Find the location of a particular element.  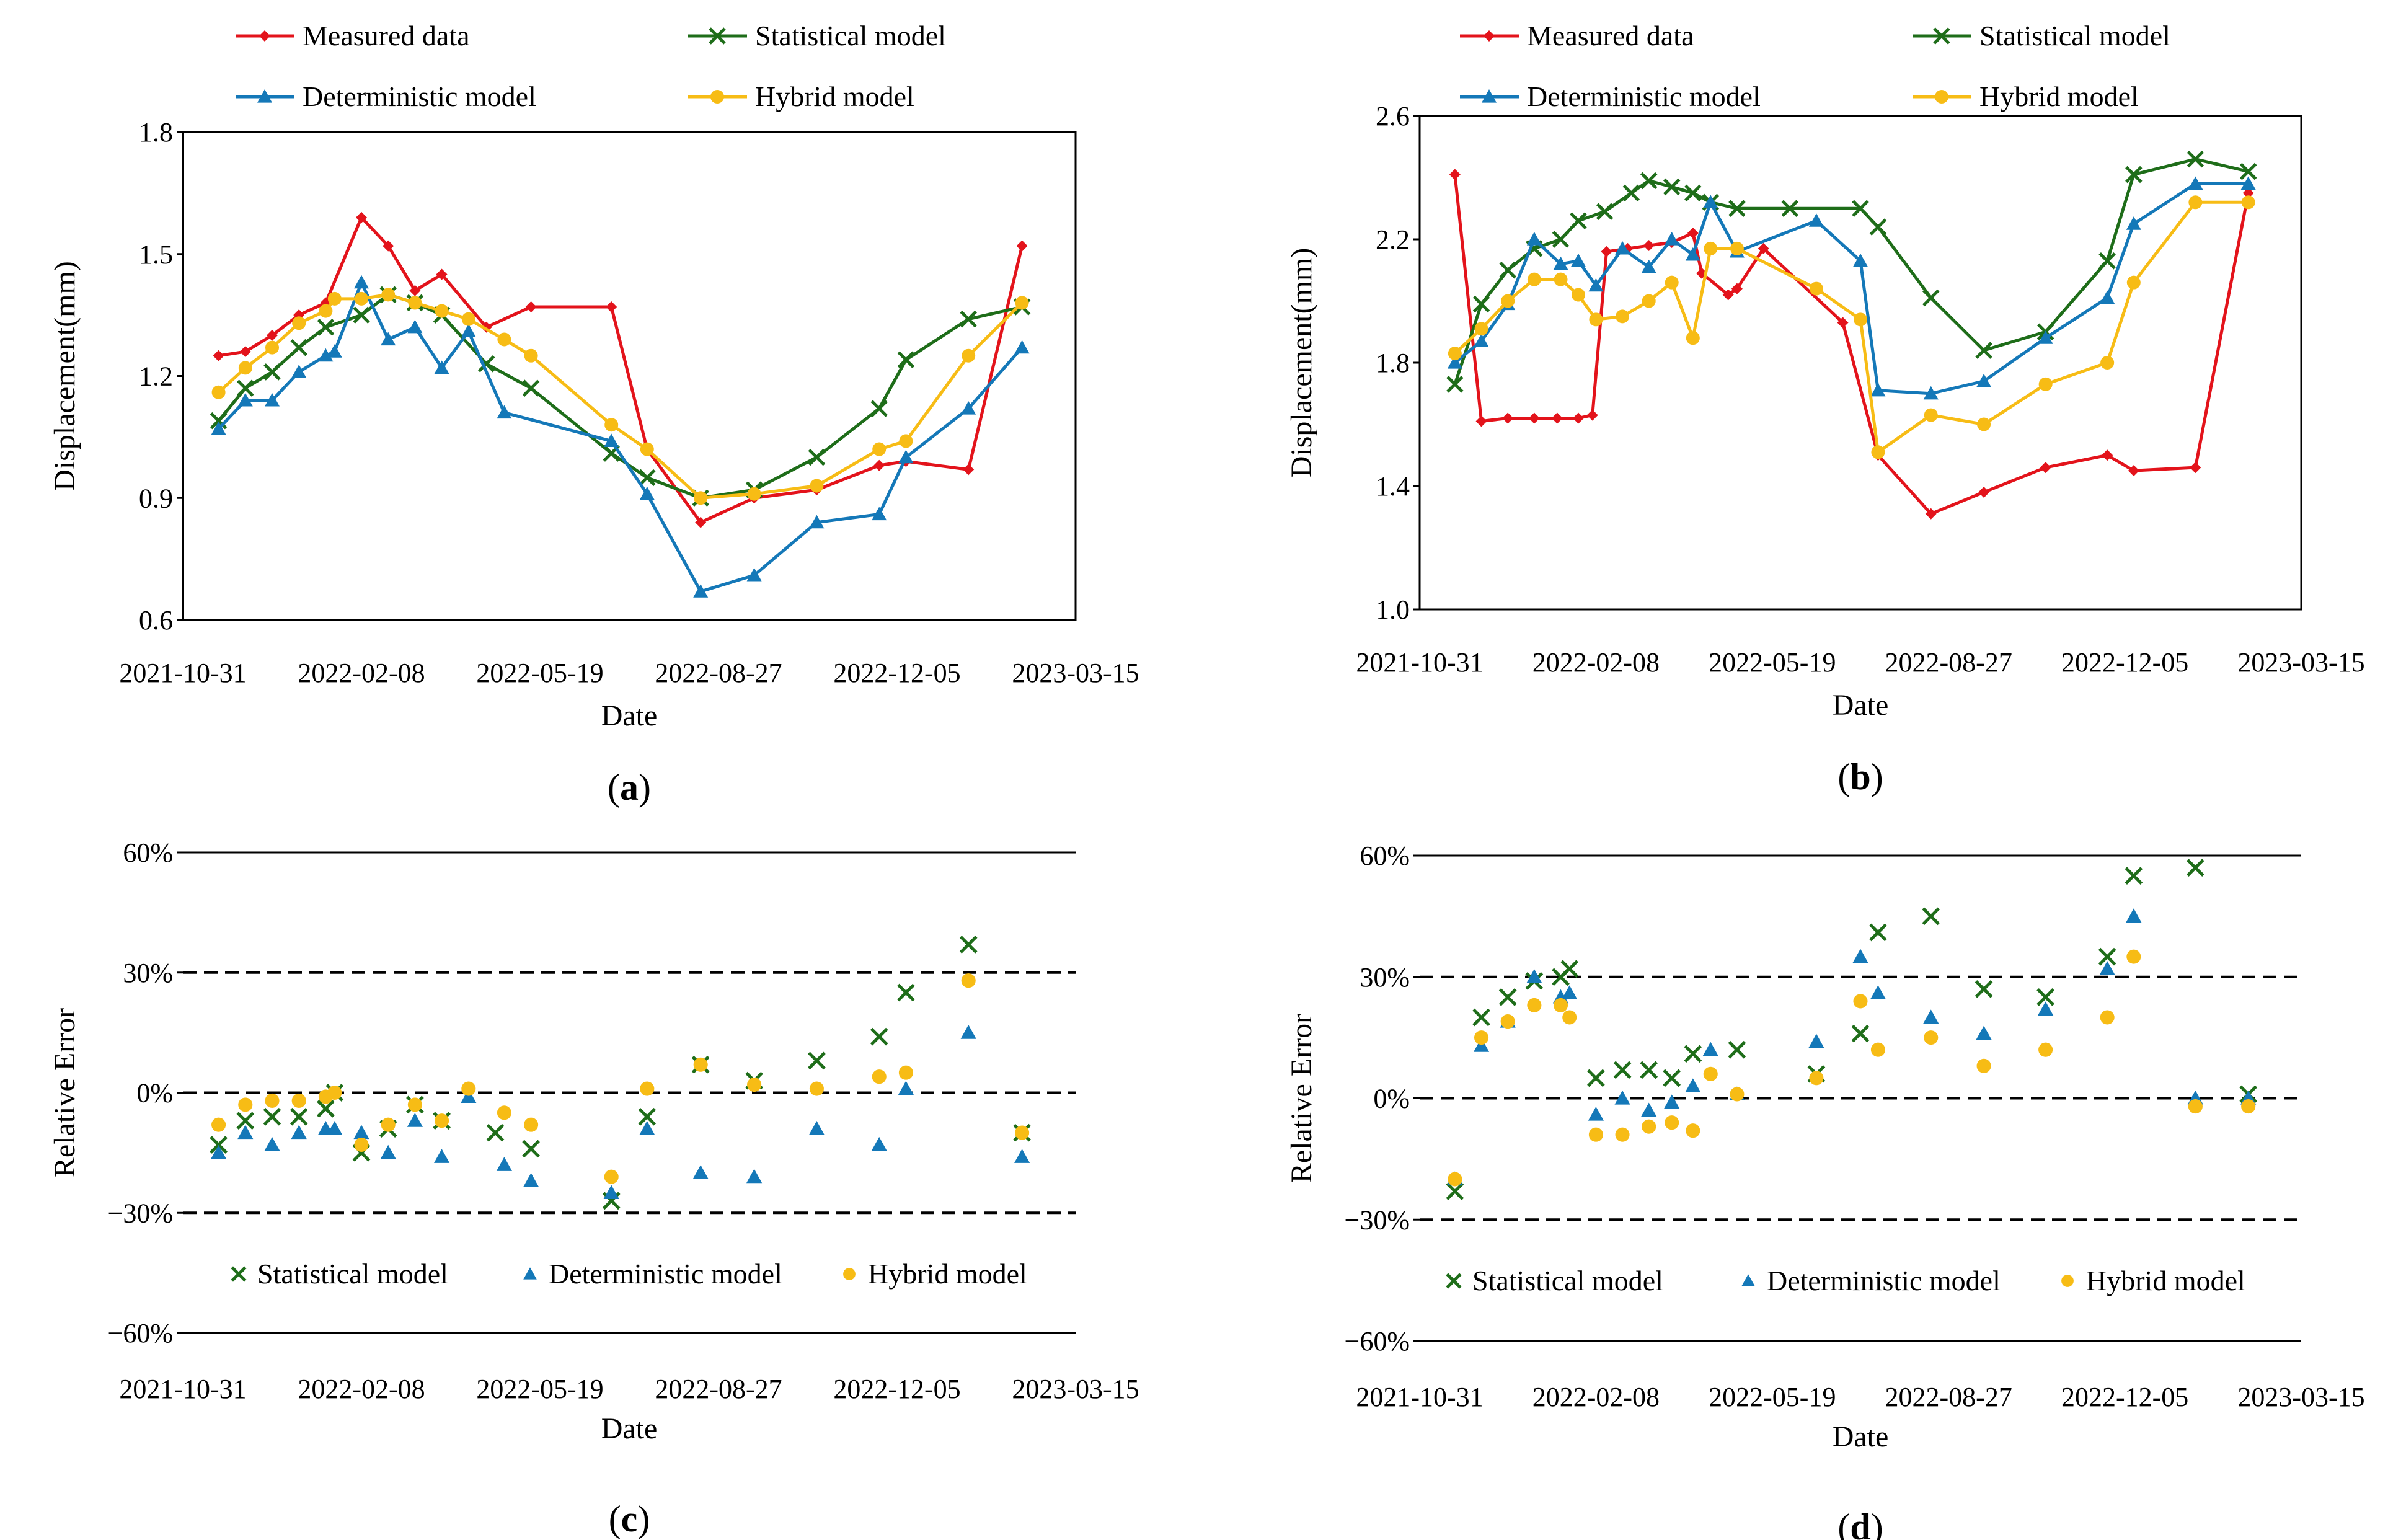

legend-label: Deterministic model is located at coordinates (1884, 1280).